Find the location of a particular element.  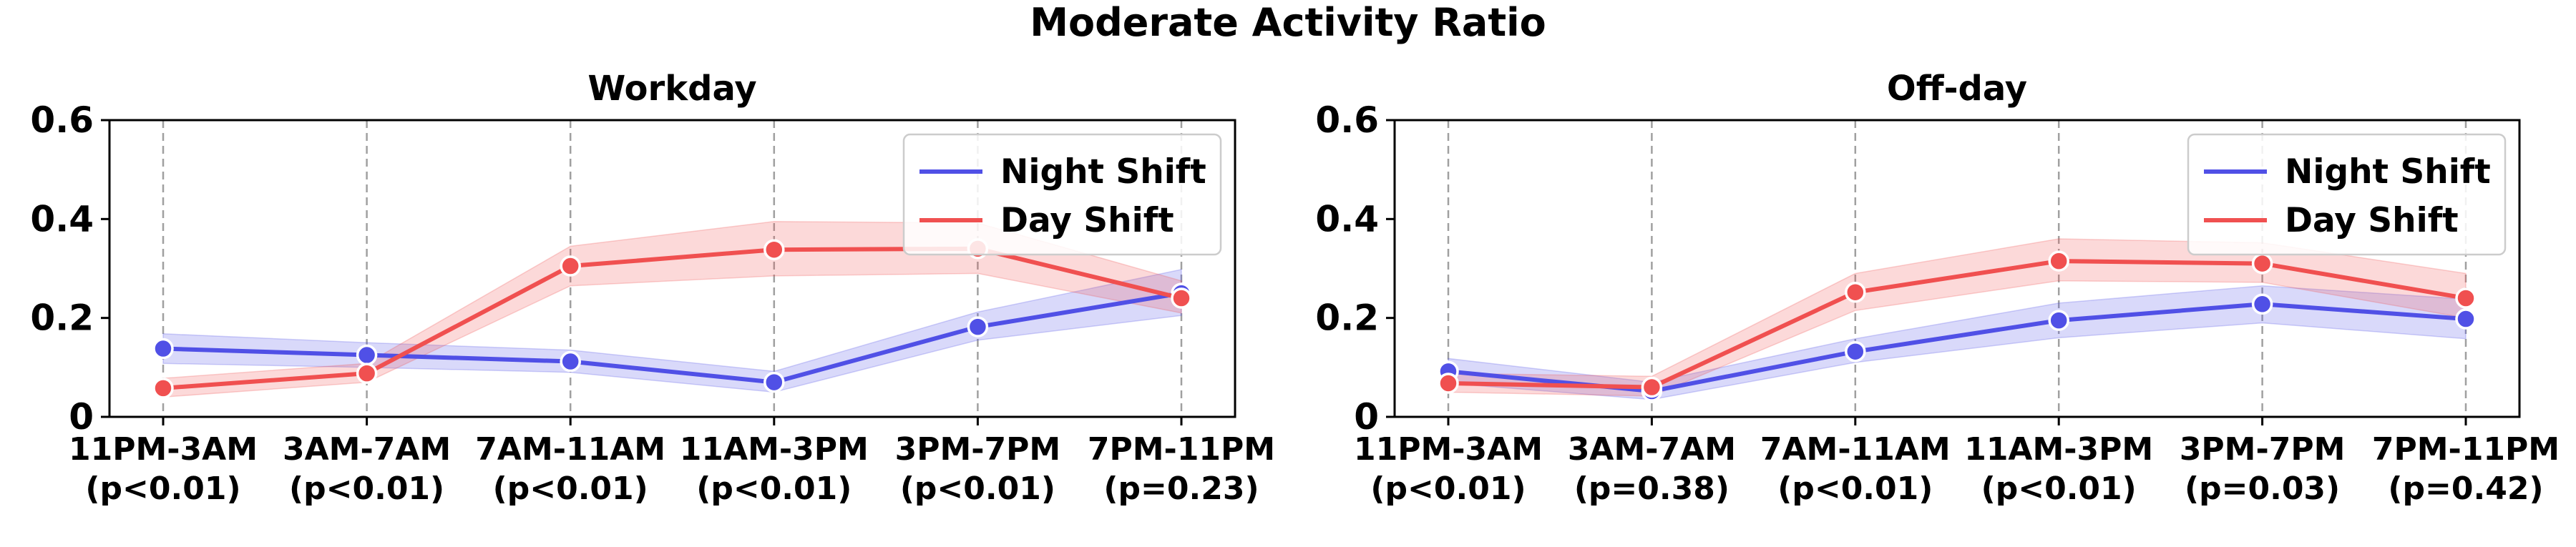

x-tick-pvalue: (p=0.03) is located at coordinates (2262, 489).